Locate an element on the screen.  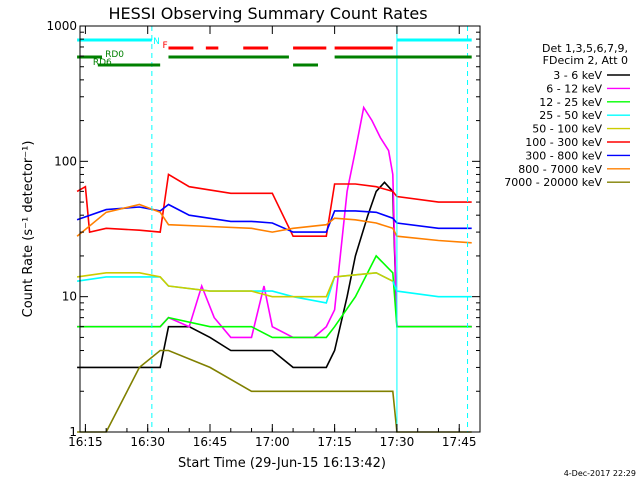
legend-label-3-6-kev: 3 - 6 keV is located at coordinates (577, 75).